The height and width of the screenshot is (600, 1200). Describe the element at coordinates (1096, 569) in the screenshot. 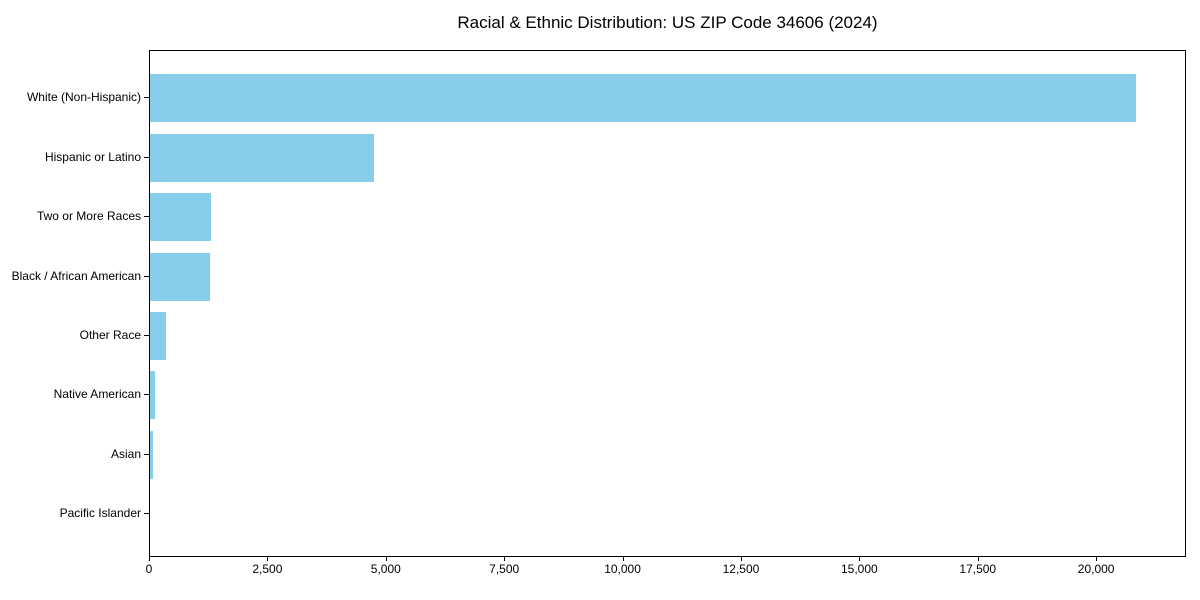

I see `x-tick-label: 20,000` at that location.